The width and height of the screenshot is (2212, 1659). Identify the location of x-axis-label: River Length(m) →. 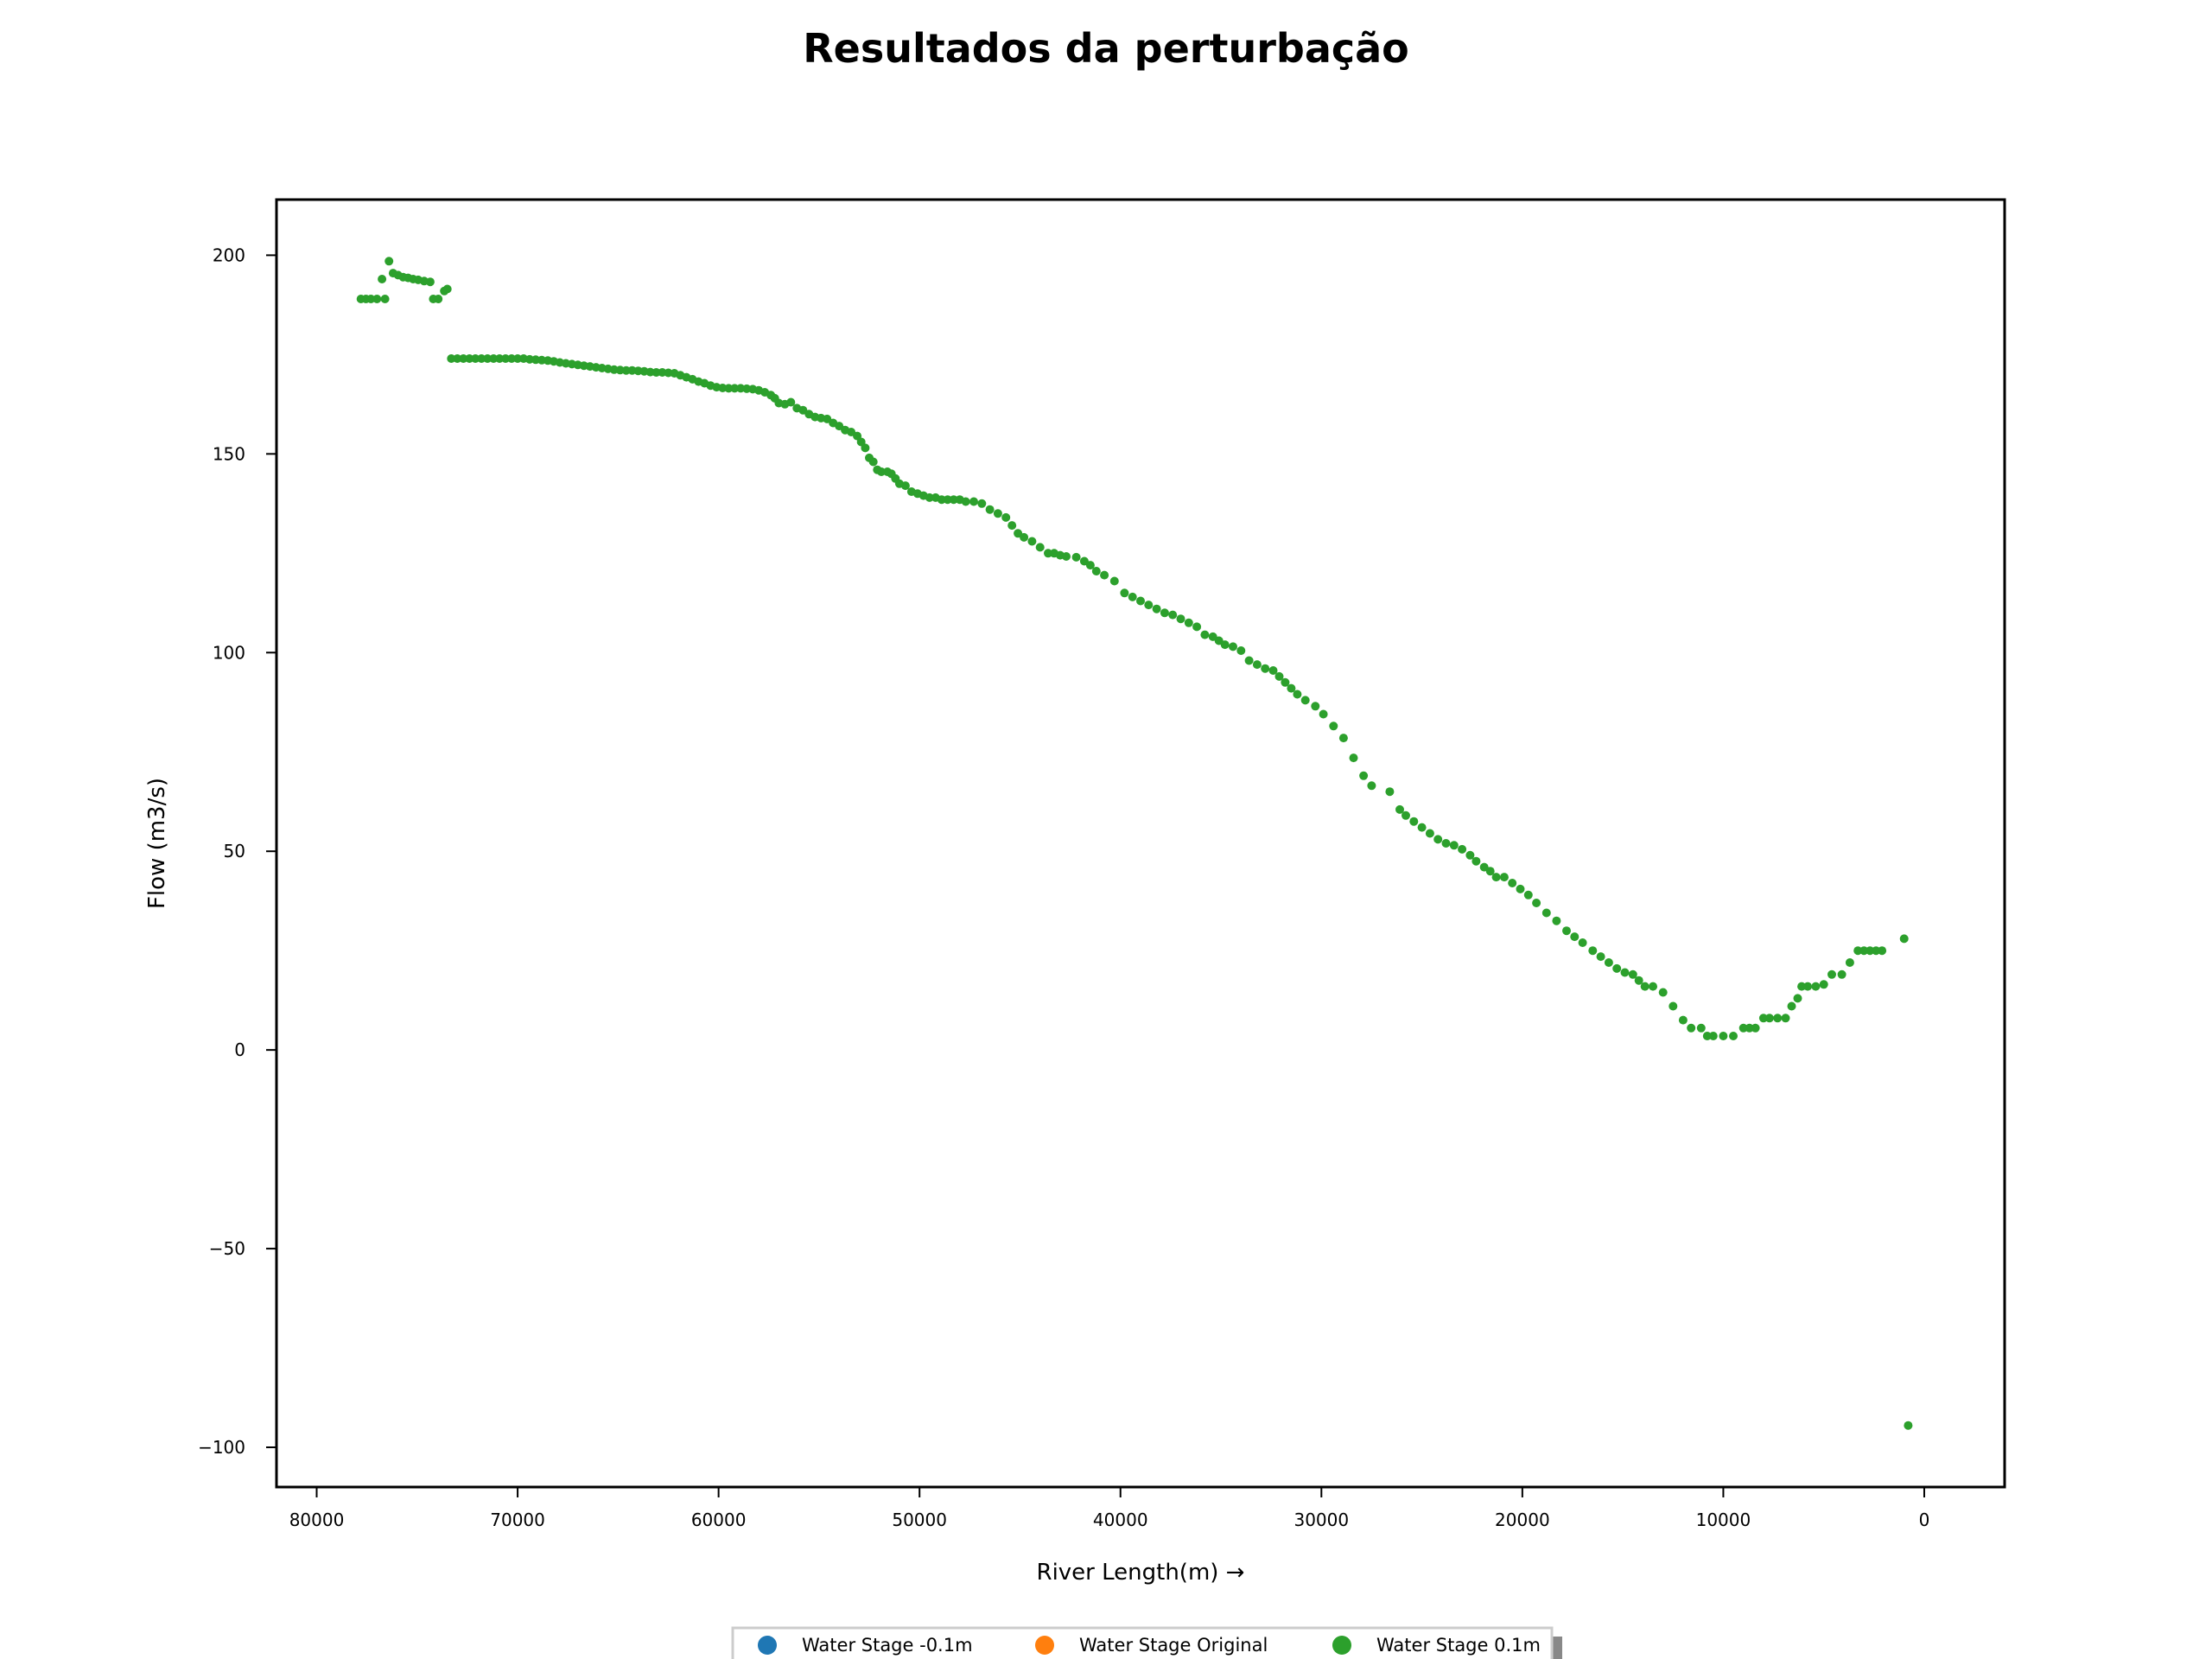
(1141, 1573).